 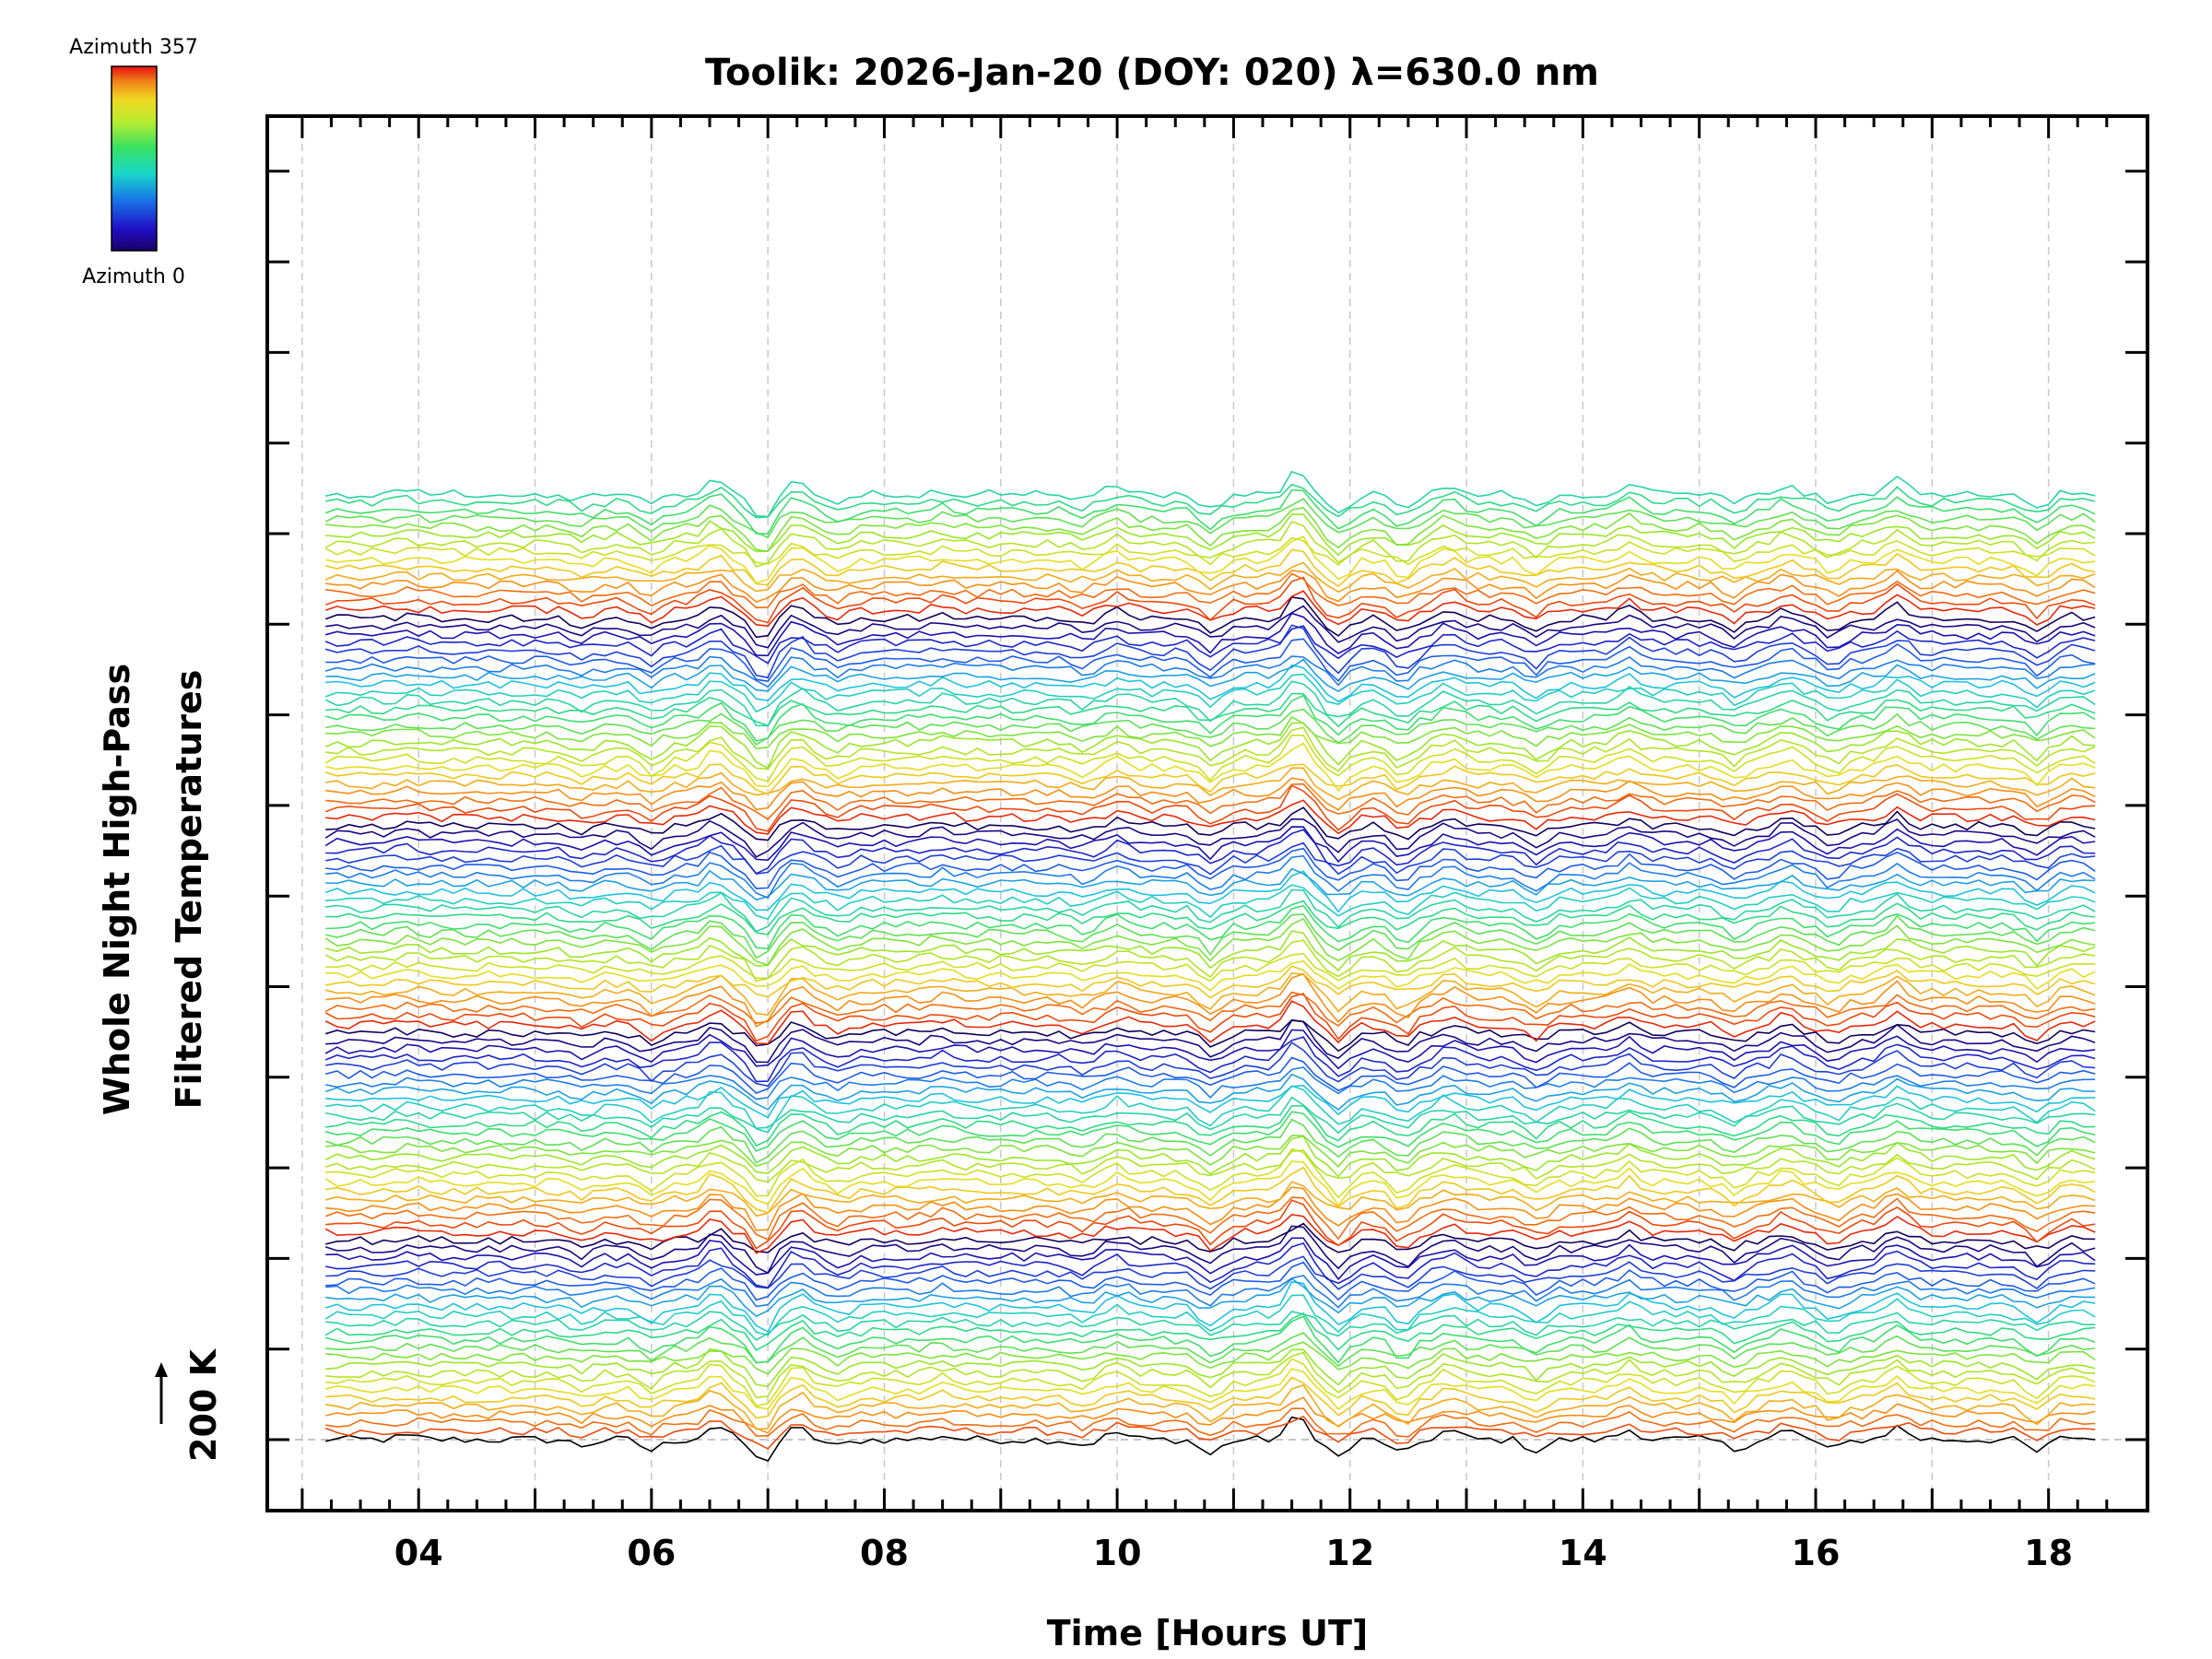 I want to click on scale-marker: 200 K, so click(x=189, y=1404).